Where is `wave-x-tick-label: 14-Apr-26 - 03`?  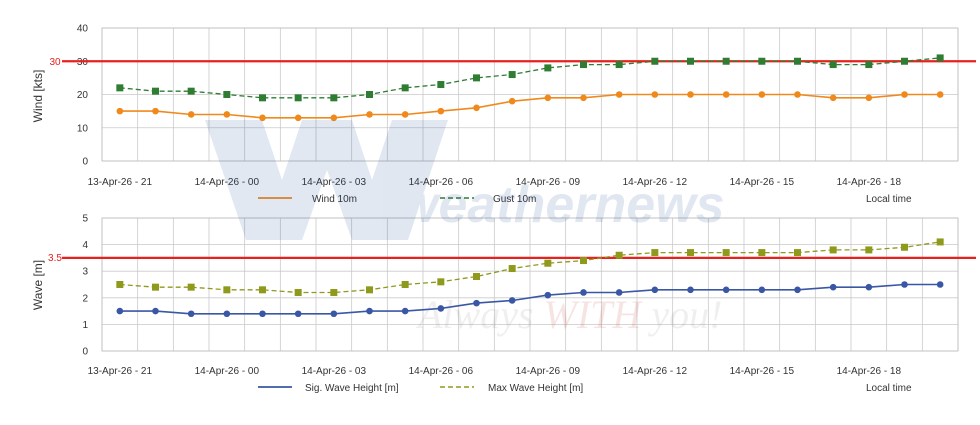 wave-x-tick-label: 14-Apr-26 - 03 is located at coordinates (334, 371).